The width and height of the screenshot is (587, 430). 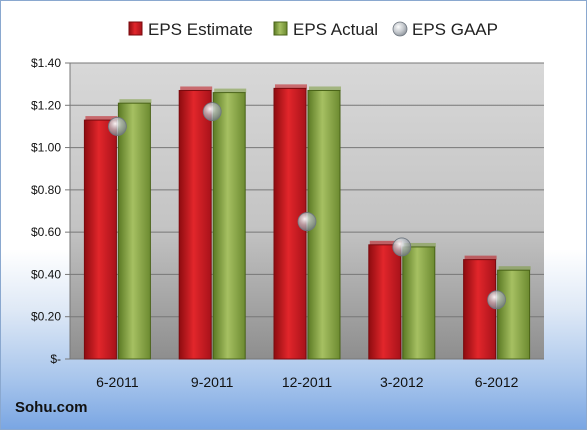 What do you see at coordinates (46, 190) in the screenshot?
I see `y-tick-label: $0.80` at bounding box center [46, 190].